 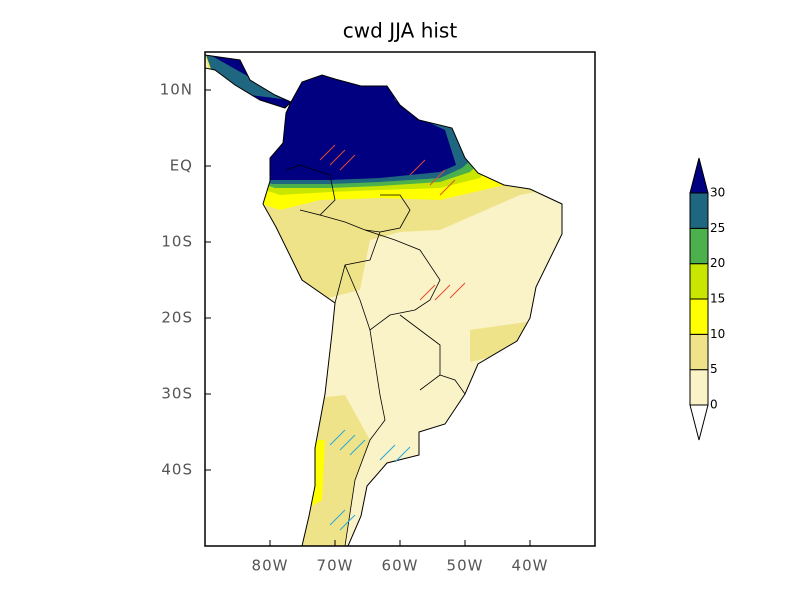 I want to click on y-tick-label: 40S, so click(x=177, y=470).